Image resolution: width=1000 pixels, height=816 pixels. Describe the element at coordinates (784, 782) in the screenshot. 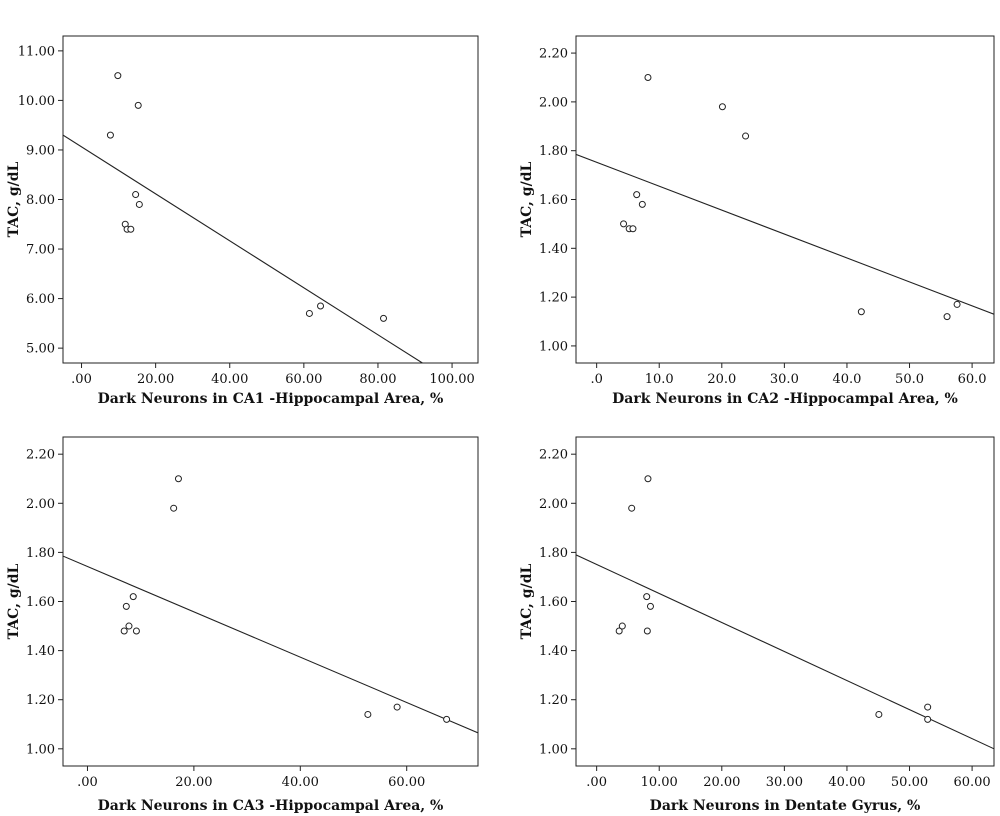

I see `x-tick-label: 30.00` at that location.